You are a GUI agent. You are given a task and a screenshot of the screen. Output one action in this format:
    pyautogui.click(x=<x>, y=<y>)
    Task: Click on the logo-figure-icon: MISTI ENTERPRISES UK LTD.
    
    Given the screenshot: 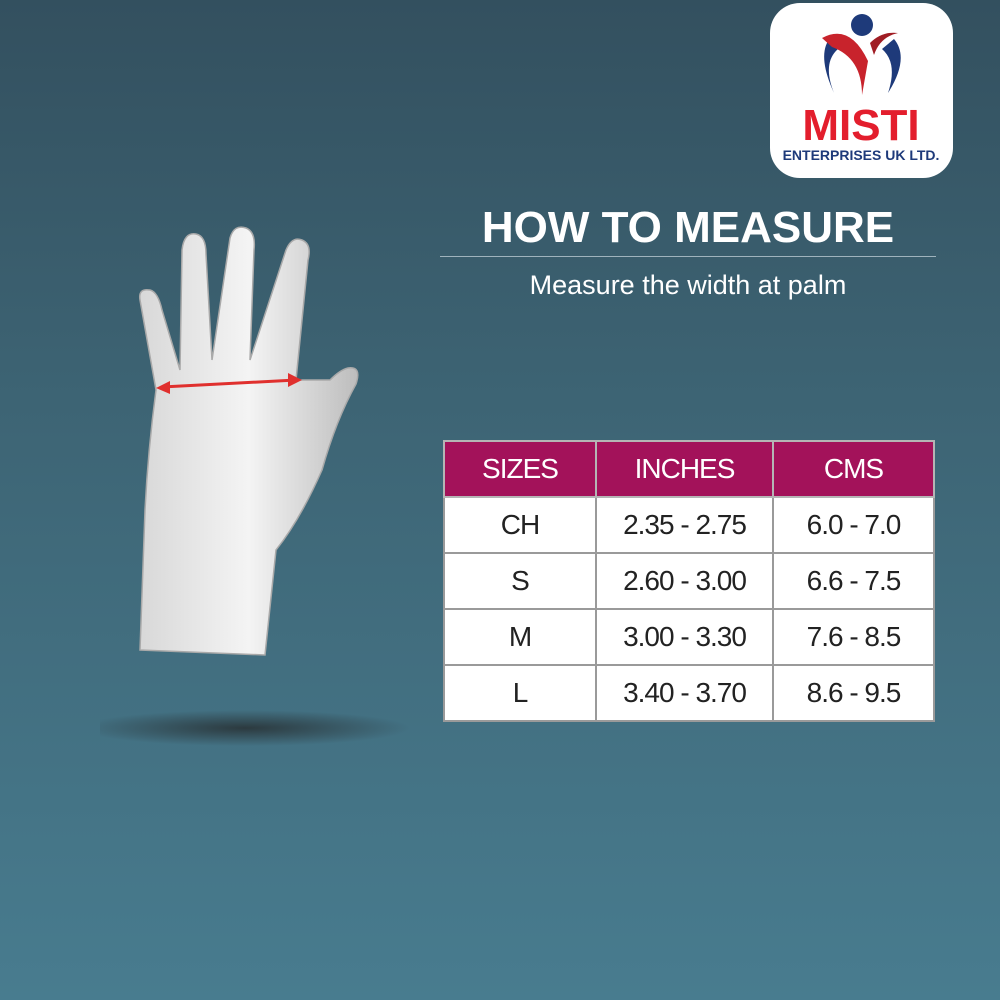 What is the action you would take?
    pyautogui.click(x=861, y=88)
    